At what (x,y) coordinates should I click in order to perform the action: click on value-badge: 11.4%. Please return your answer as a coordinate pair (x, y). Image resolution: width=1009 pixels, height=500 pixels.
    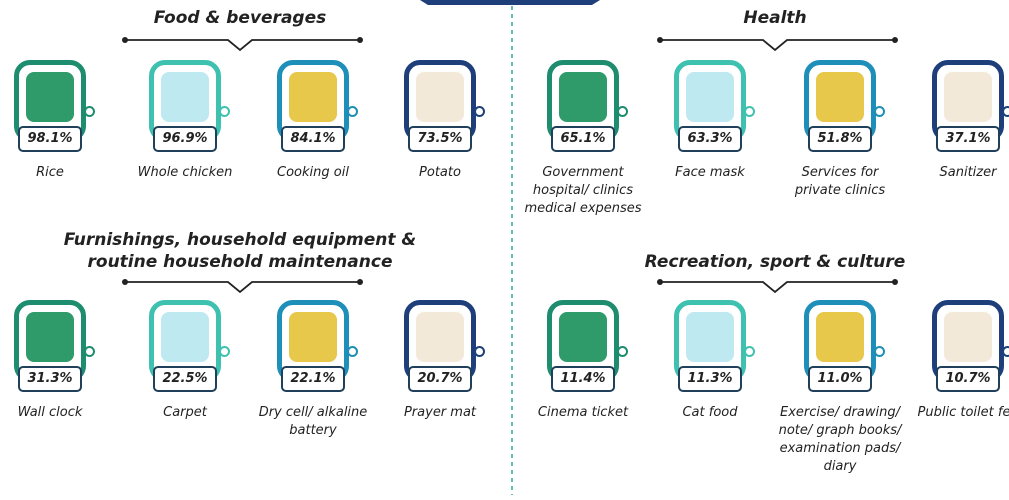
    Looking at the image, I should click on (583, 379).